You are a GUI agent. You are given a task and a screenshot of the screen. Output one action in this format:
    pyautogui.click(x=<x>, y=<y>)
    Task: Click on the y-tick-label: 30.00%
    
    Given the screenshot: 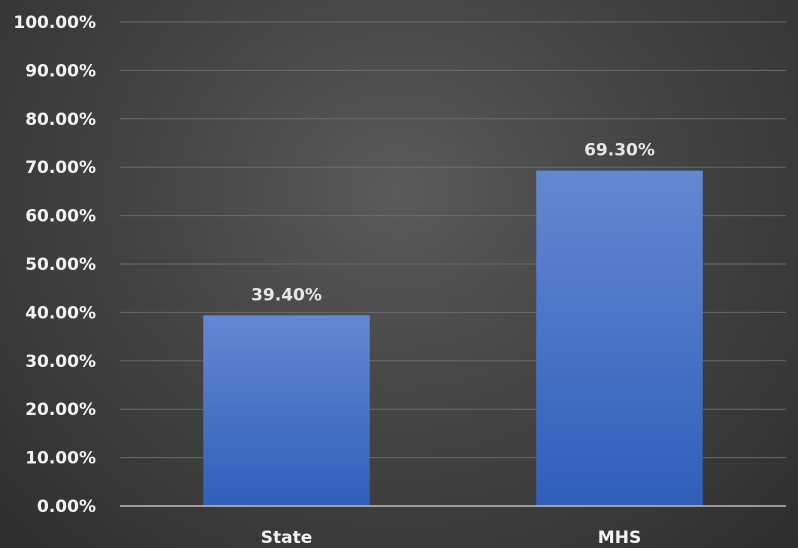 What is the action you would take?
    pyautogui.click(x=60, y=362)
    